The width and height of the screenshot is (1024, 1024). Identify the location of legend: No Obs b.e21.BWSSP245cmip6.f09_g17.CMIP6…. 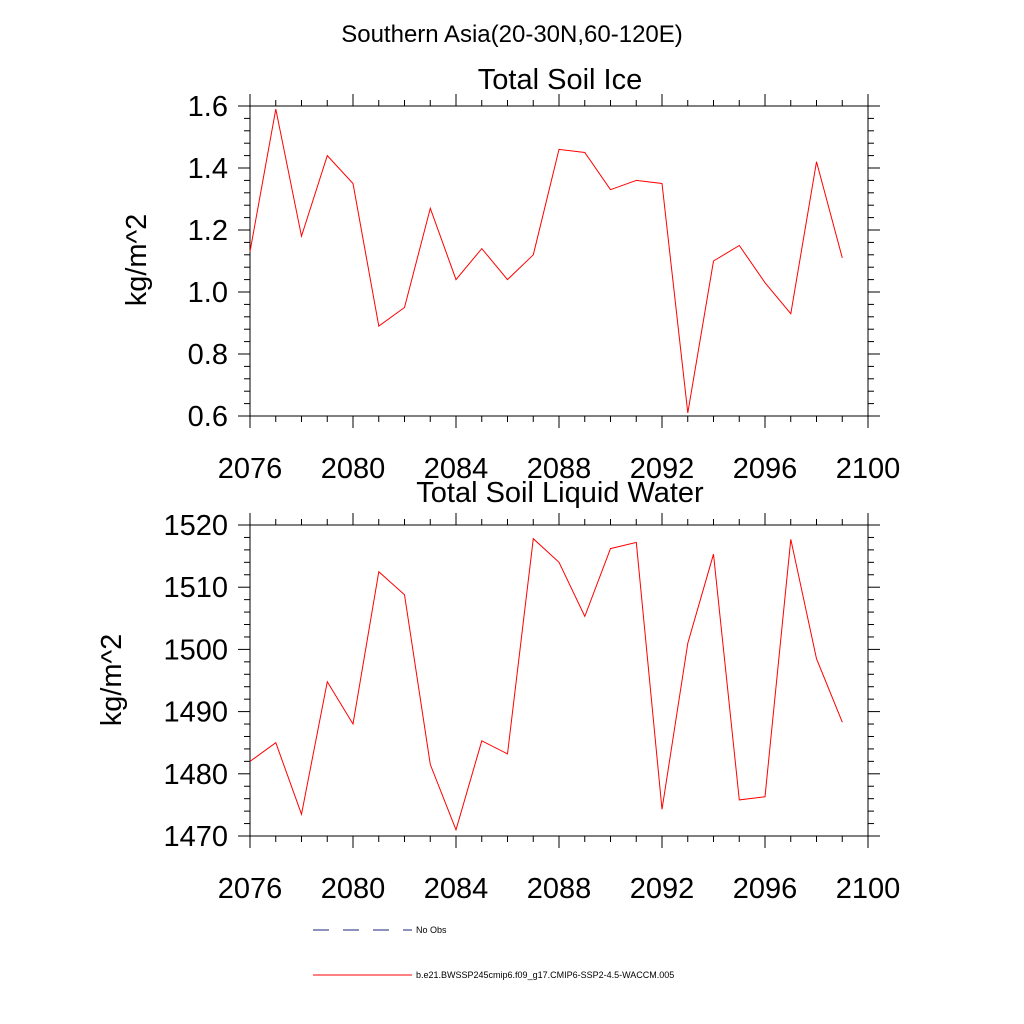
(493, 952).